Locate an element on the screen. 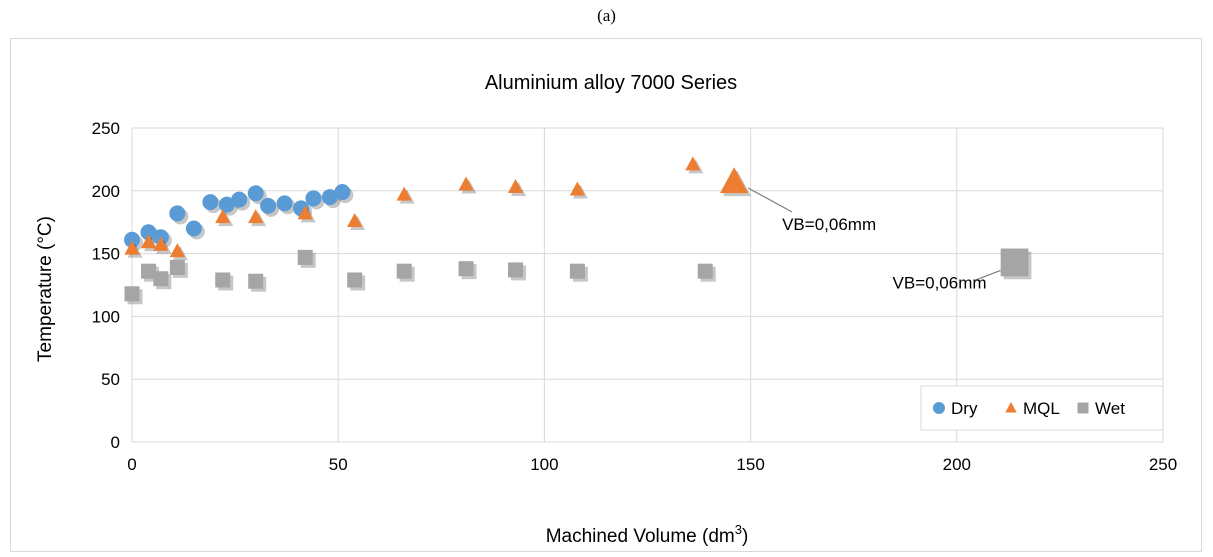 The height and width of the screenshot is (557, 1213). legend-box is located at coordinates (1042, 408).